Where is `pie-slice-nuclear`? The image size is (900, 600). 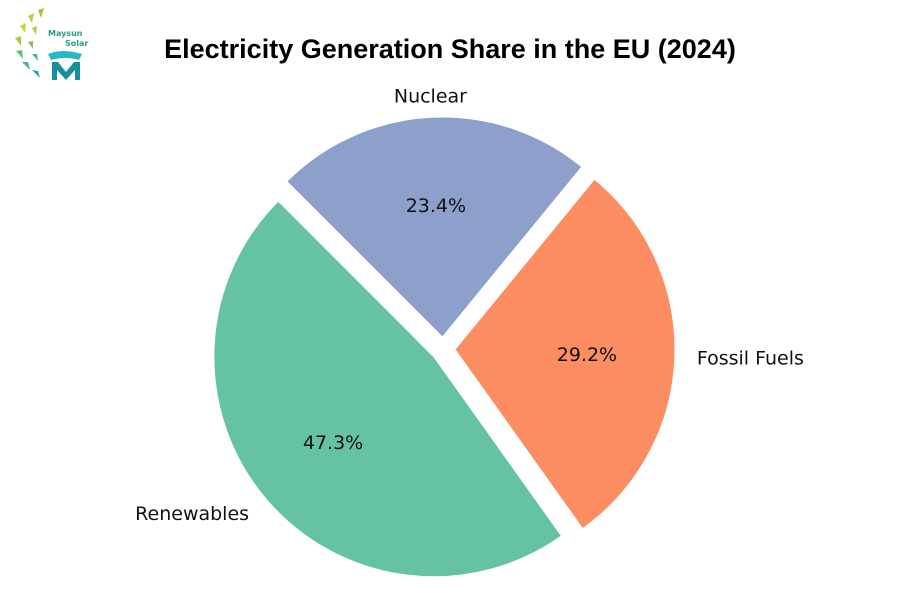 pie-slice-nuclear is located at coordinates (434, 227).